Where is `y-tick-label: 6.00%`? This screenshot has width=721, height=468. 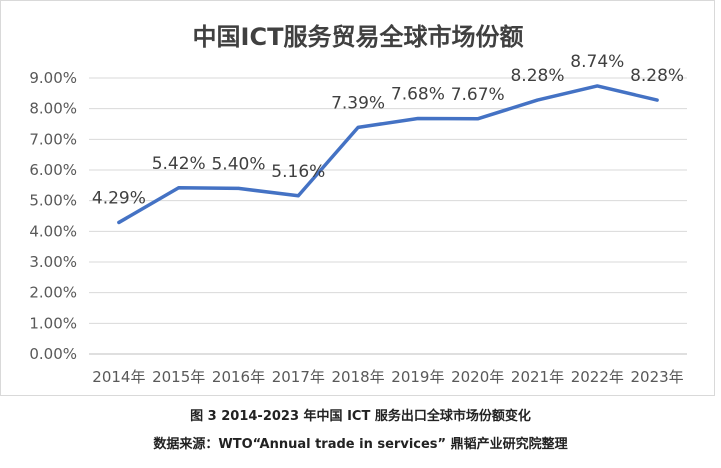 y-tick-label: 6.00% is located at coordinates (53, 170).